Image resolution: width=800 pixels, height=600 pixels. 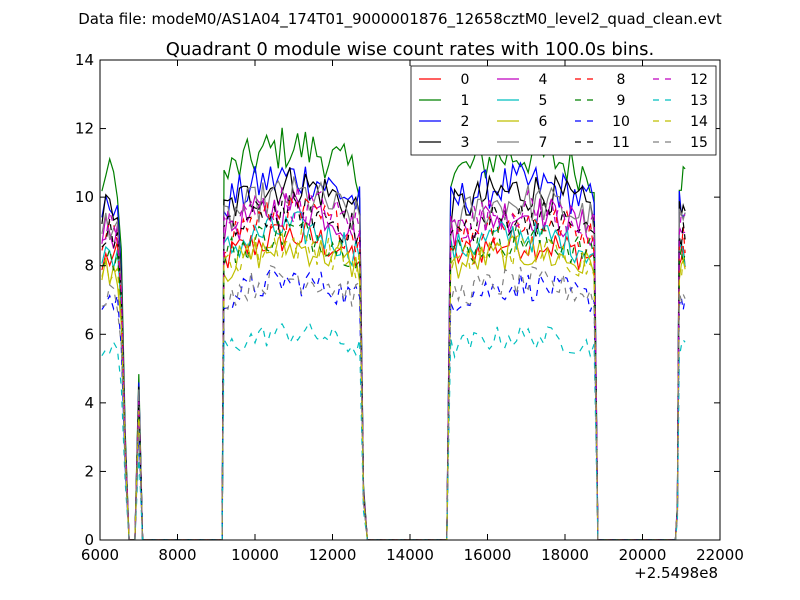 What do you see at coordinates (84, 129) in the screenshot?
I see `y-tick-label: 12` at bounding box center [84, 129].